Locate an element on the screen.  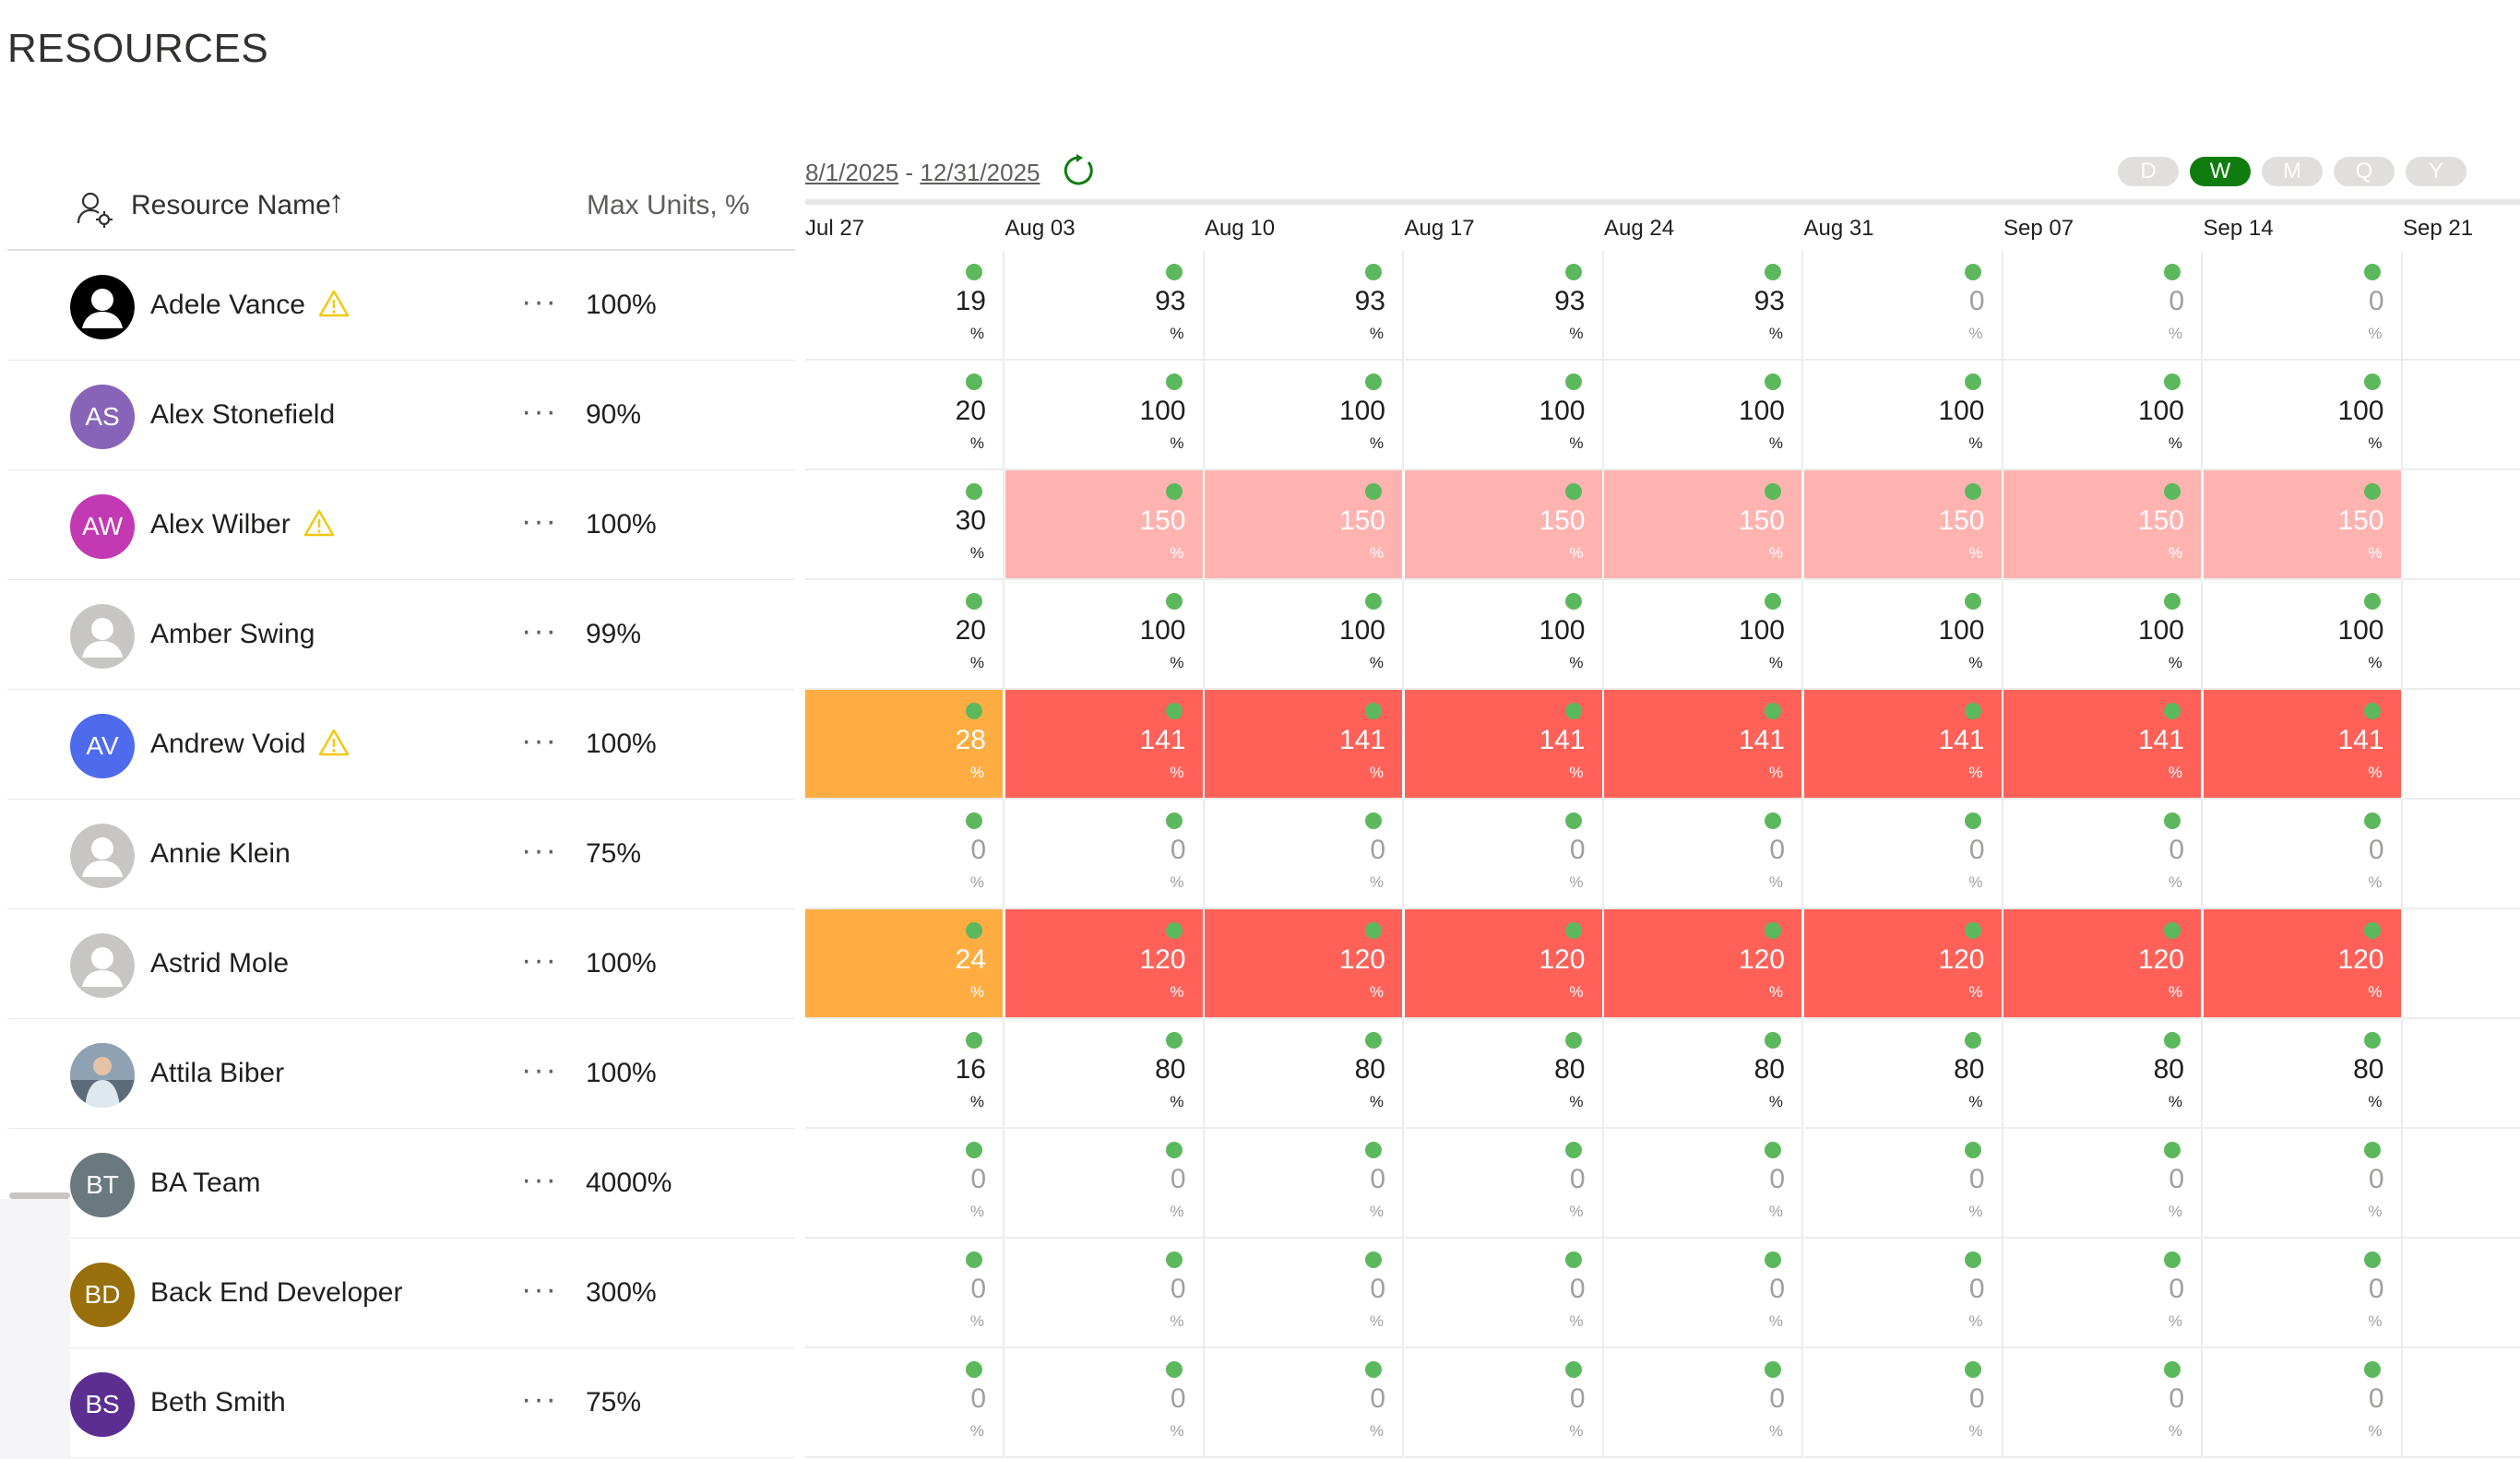
refresh-icon is located at coordinates (1078, 170).